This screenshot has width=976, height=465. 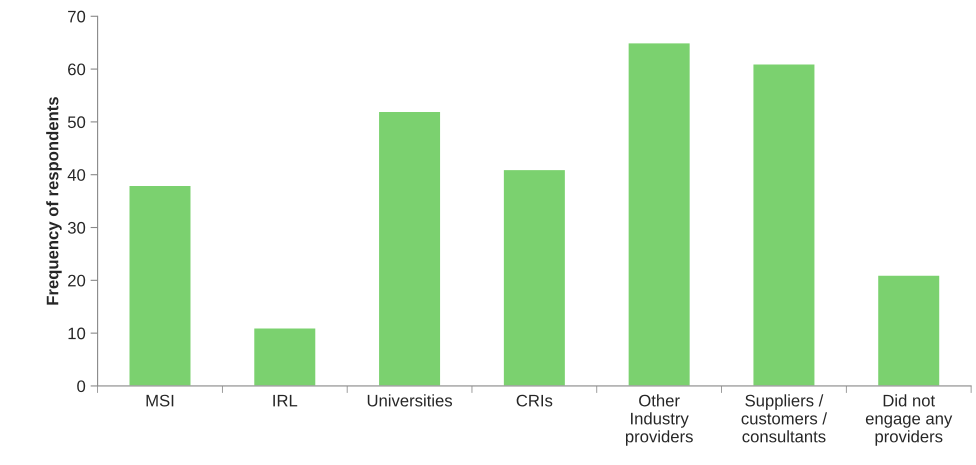 What do you see at coordinates (77, 122) in the screenshot?
I see `y-tick-label: 50` at bounding box center [77, 122].